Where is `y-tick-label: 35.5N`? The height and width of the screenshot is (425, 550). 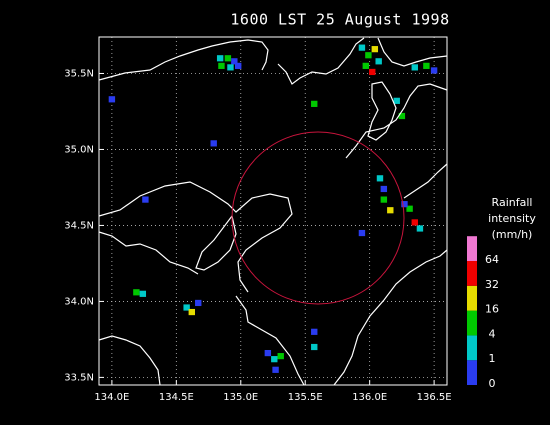 y-tick-label: 35.5N is located at coordinates (79, 73).